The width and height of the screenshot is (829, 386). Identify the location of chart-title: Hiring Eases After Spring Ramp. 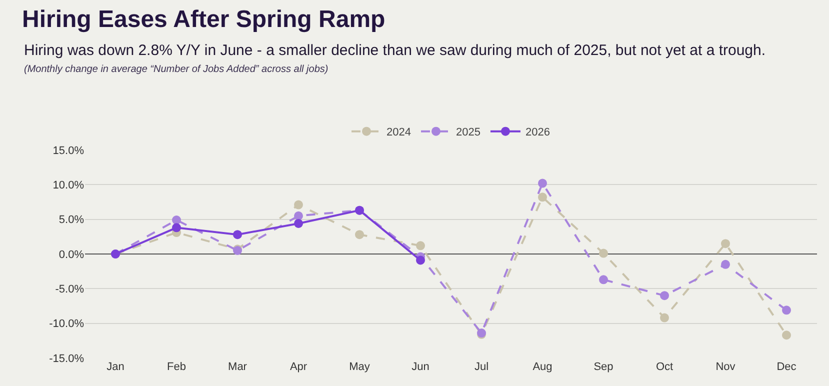
(204, 19).